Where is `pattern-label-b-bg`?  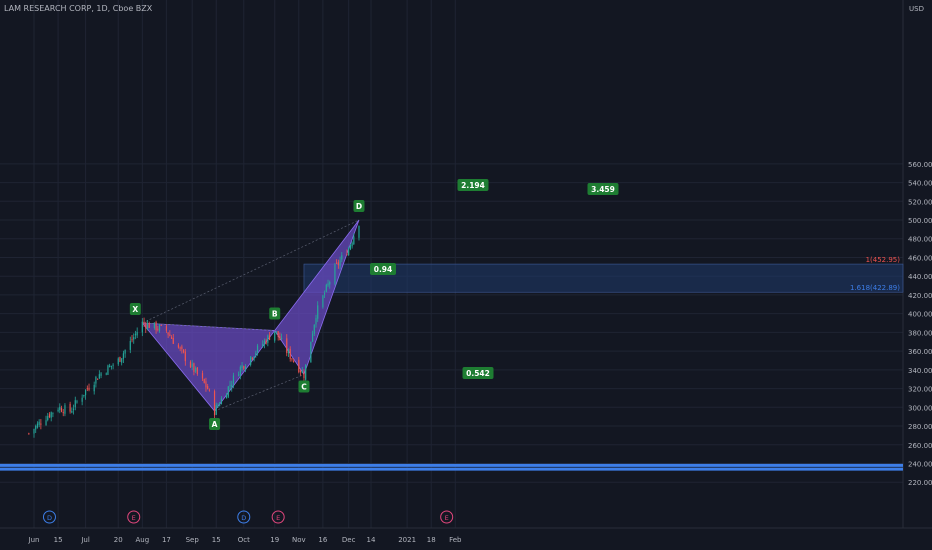
pattern-label-b-bg is located at coordinates (275, 313).